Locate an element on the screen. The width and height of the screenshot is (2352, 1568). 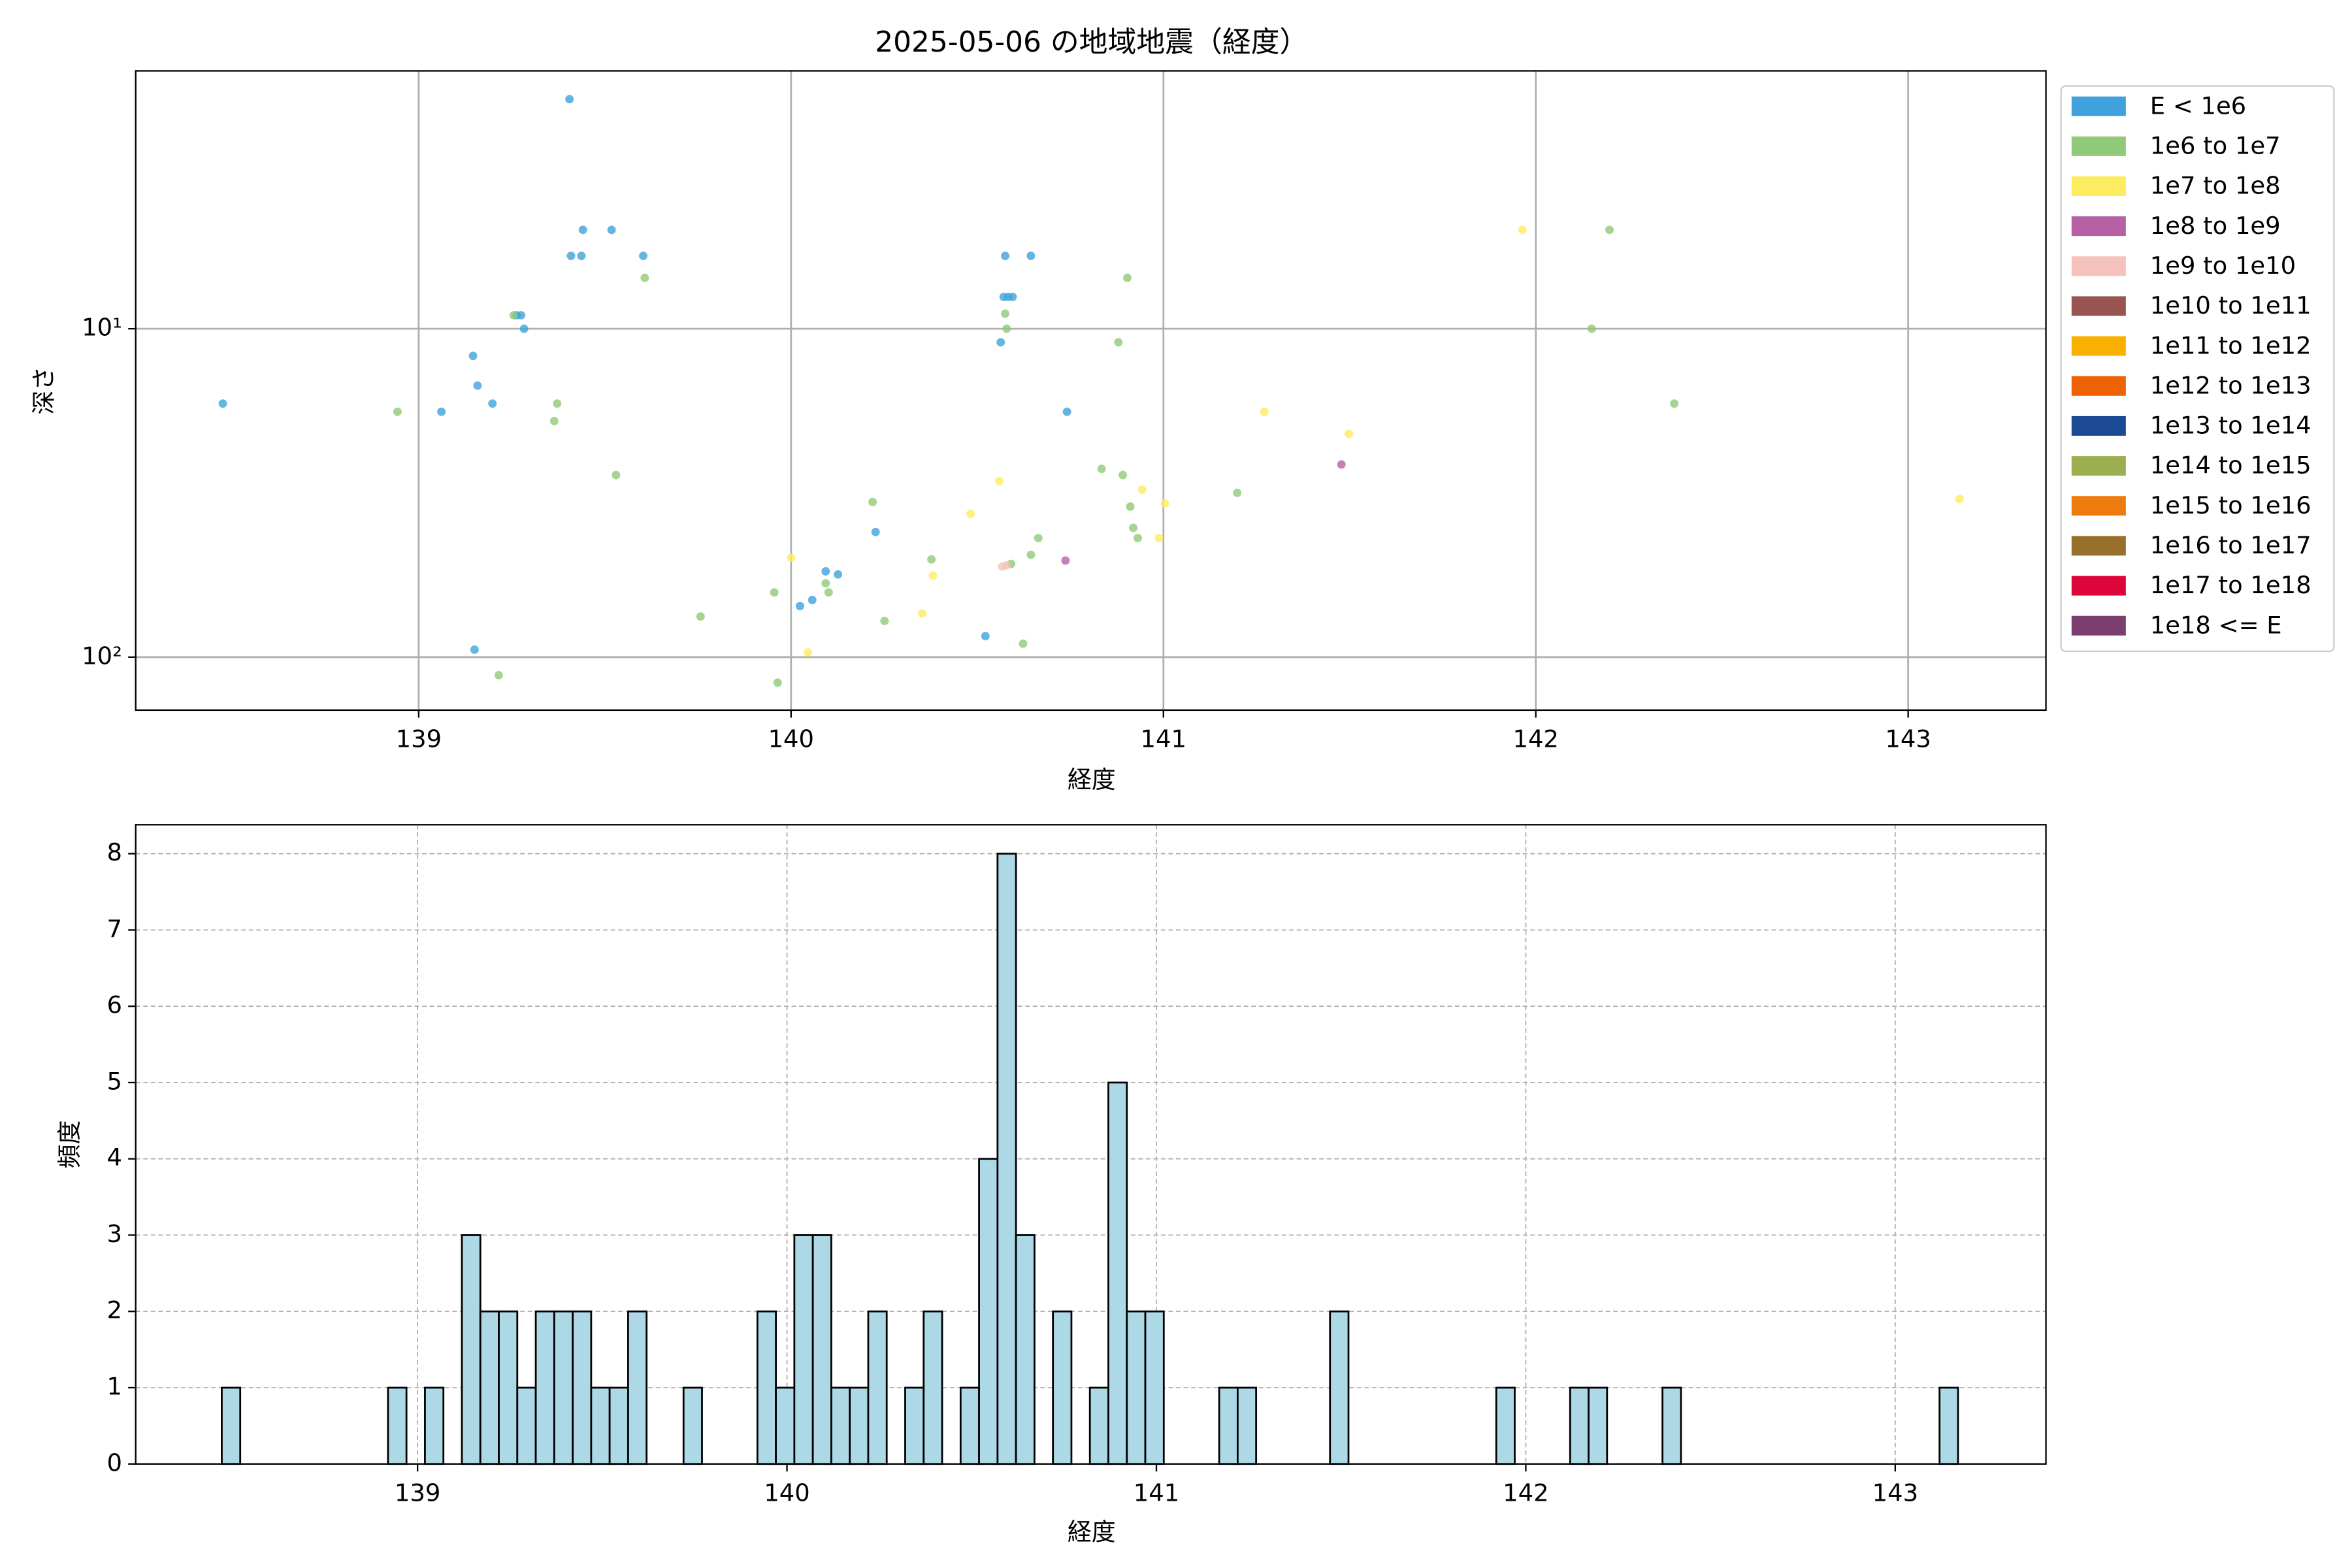
legend-label: 1e17 to 1e18 is located at coordinates (2230, 585).